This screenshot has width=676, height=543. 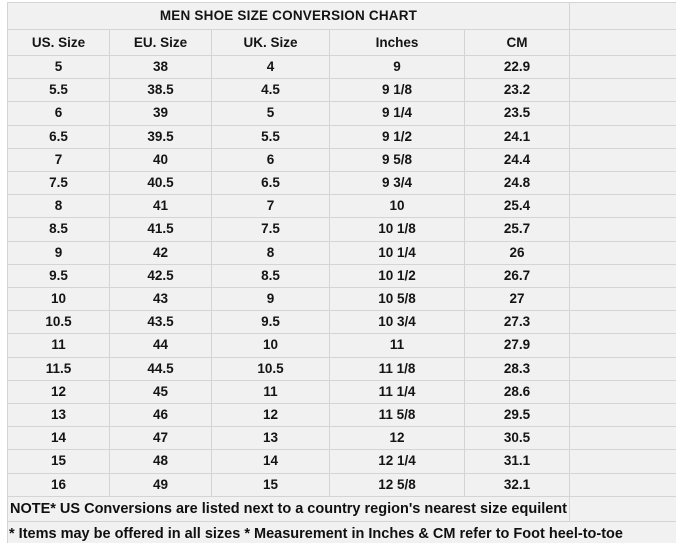 What do you see at coordinates (270, 160) in the screenshot?
I see `cell-uk-size: 6` at bounding box center [270, 160].